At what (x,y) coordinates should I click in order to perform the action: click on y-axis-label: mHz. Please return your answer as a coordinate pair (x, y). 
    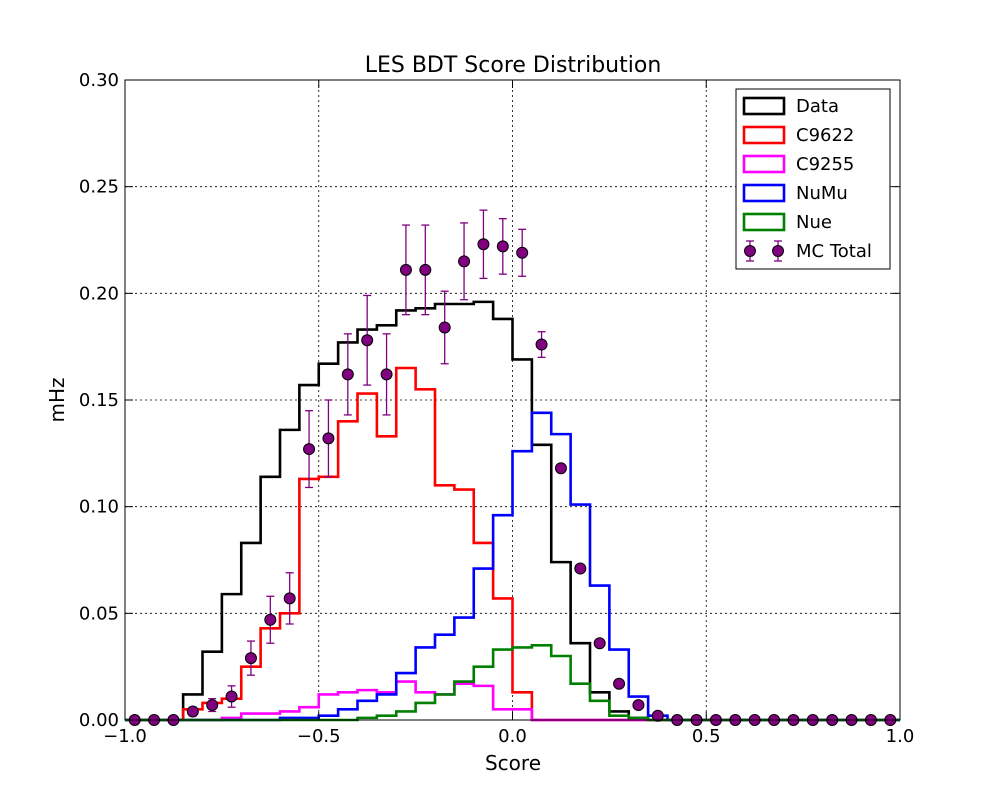
    Looking at the image, I should click on (57, 399).